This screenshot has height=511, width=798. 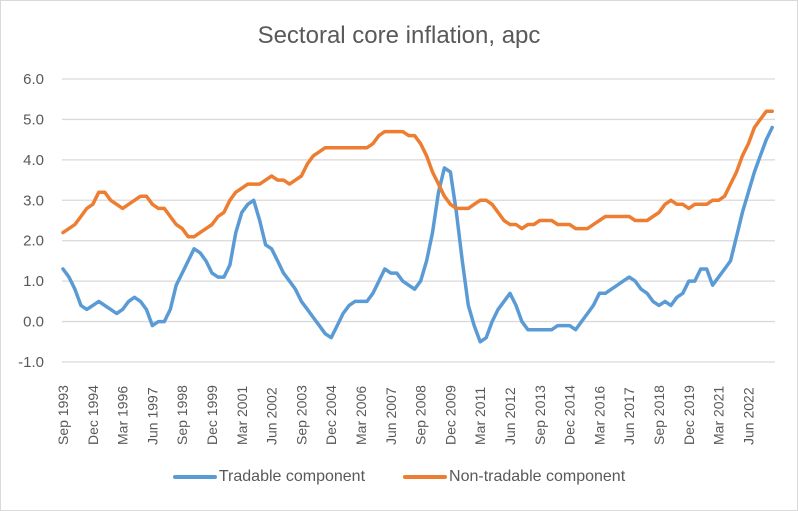 What do you see at coordinates (689, 415) in the screenshot?
I see `x-tick-label: Dec 2019` at bounding box center [689, 415].